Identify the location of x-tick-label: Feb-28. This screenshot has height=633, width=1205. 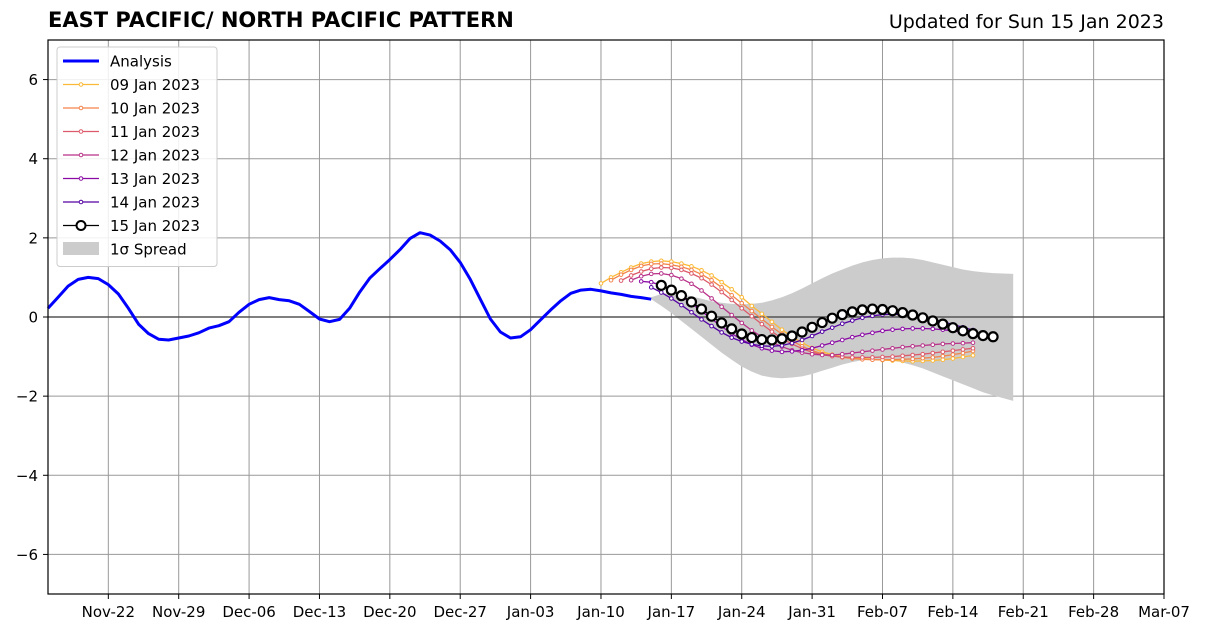
(1093, 612).